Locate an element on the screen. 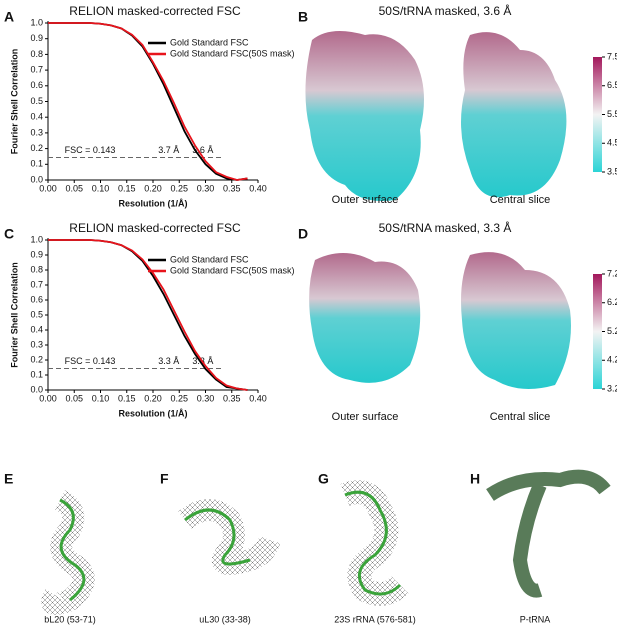  panel-label: A is located at coordinates (9, 17).